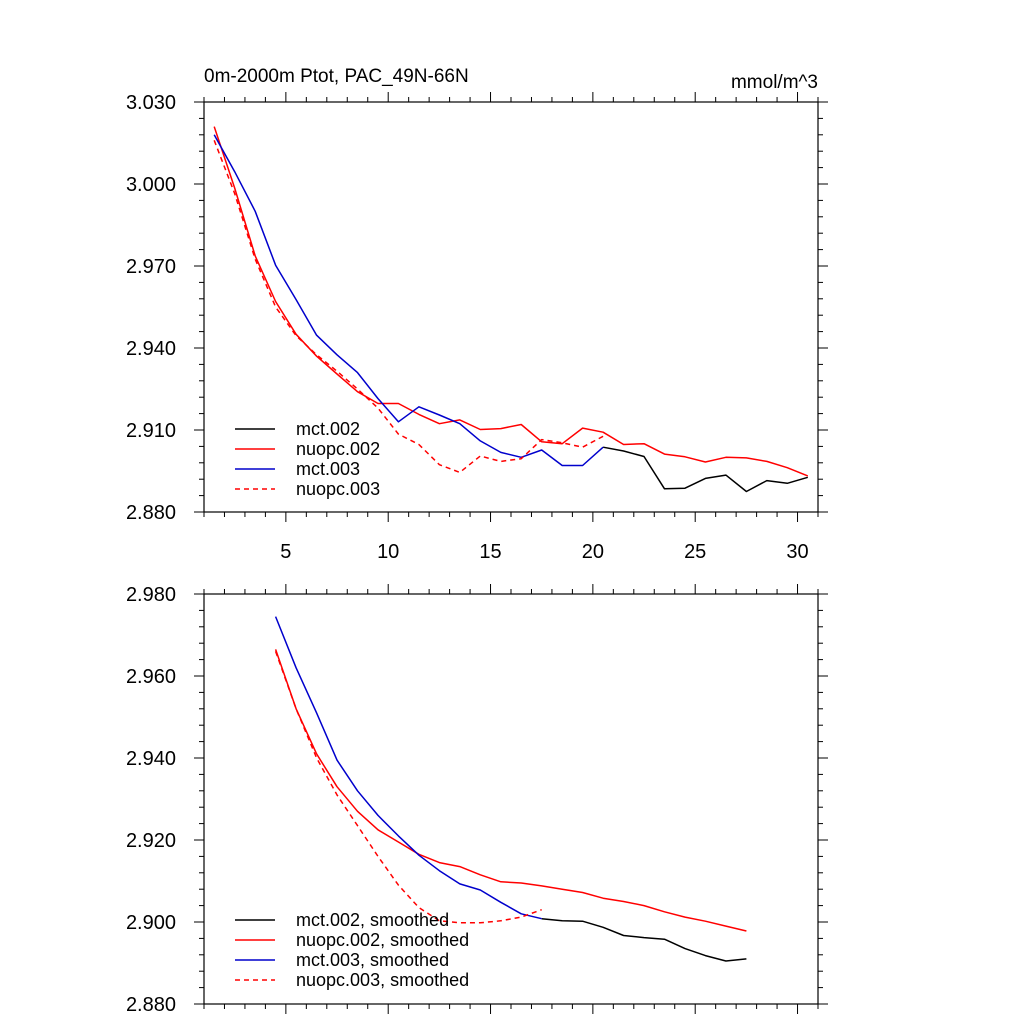  Describe the element at coordinates (151, 185) in the screenshot. I see `y-tick-label: 3.000` at that location.